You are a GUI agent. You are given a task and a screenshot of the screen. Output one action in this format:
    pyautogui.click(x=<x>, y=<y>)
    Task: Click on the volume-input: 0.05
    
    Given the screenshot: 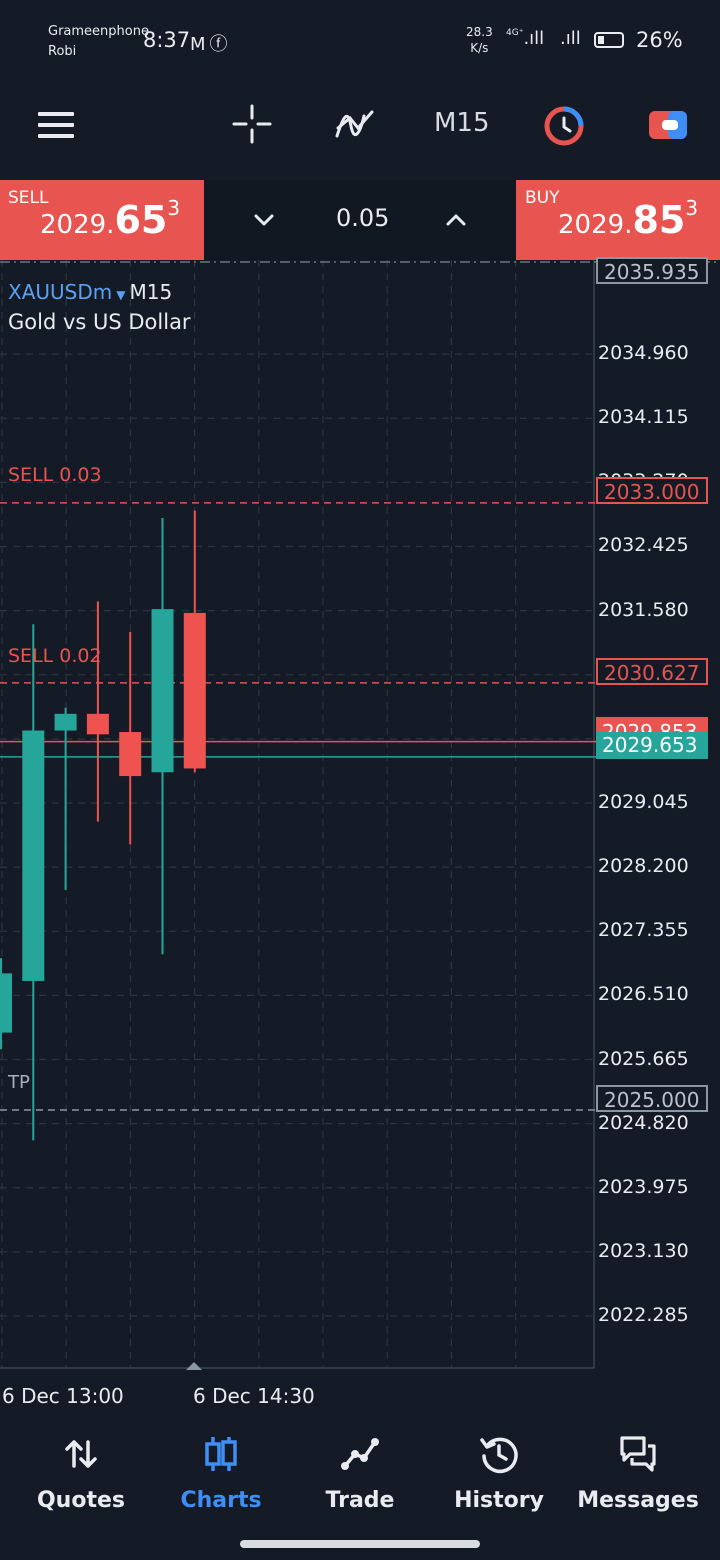 What is the action you would take?
    pyautogui.click(x=363, y=218)
    